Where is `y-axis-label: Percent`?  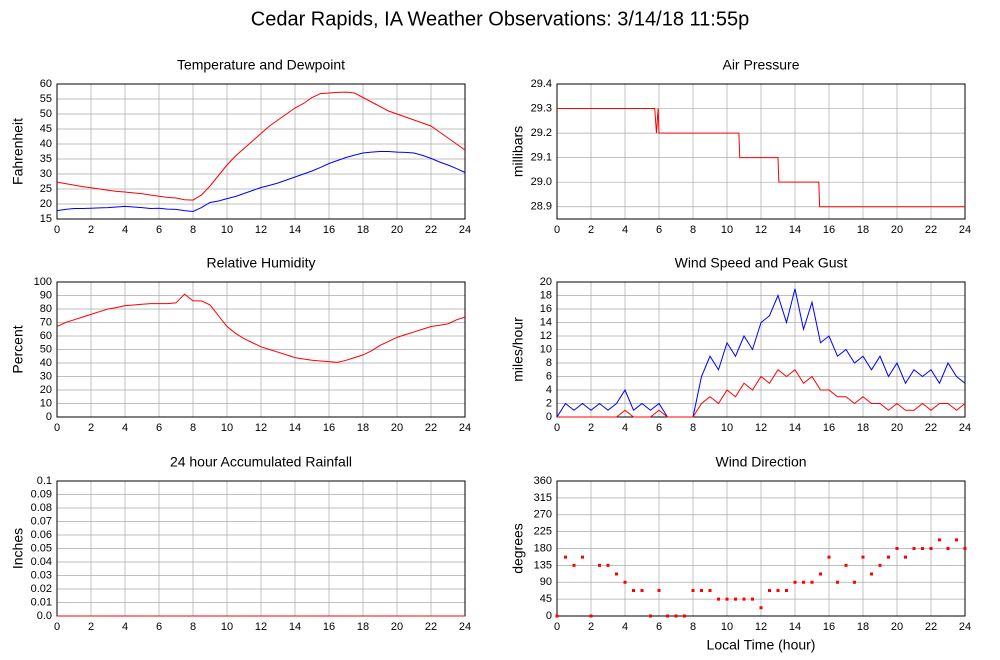
y-axis-label: Percent is located at coordinates (18, 349).